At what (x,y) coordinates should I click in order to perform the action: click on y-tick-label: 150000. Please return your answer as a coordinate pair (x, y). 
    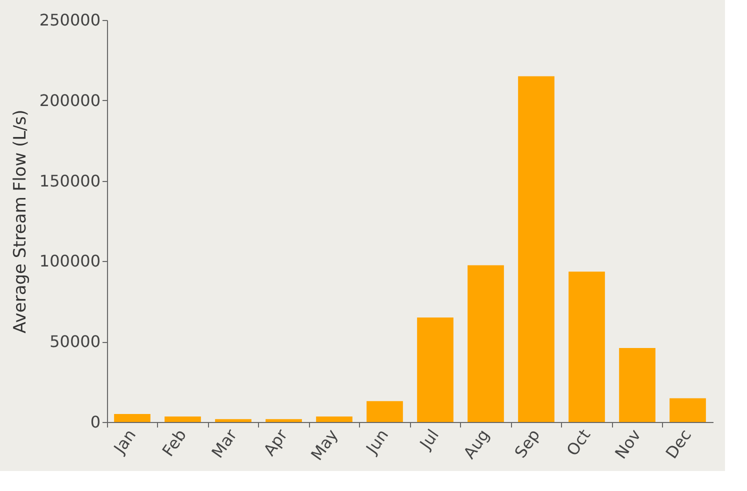
    Looking at the image, I should click on (69, 180).